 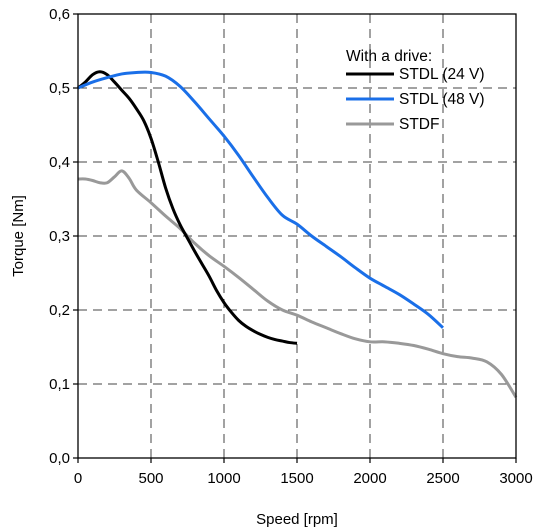 I want to click on y-tick-label: 0,5, so click(x=59, y=88).